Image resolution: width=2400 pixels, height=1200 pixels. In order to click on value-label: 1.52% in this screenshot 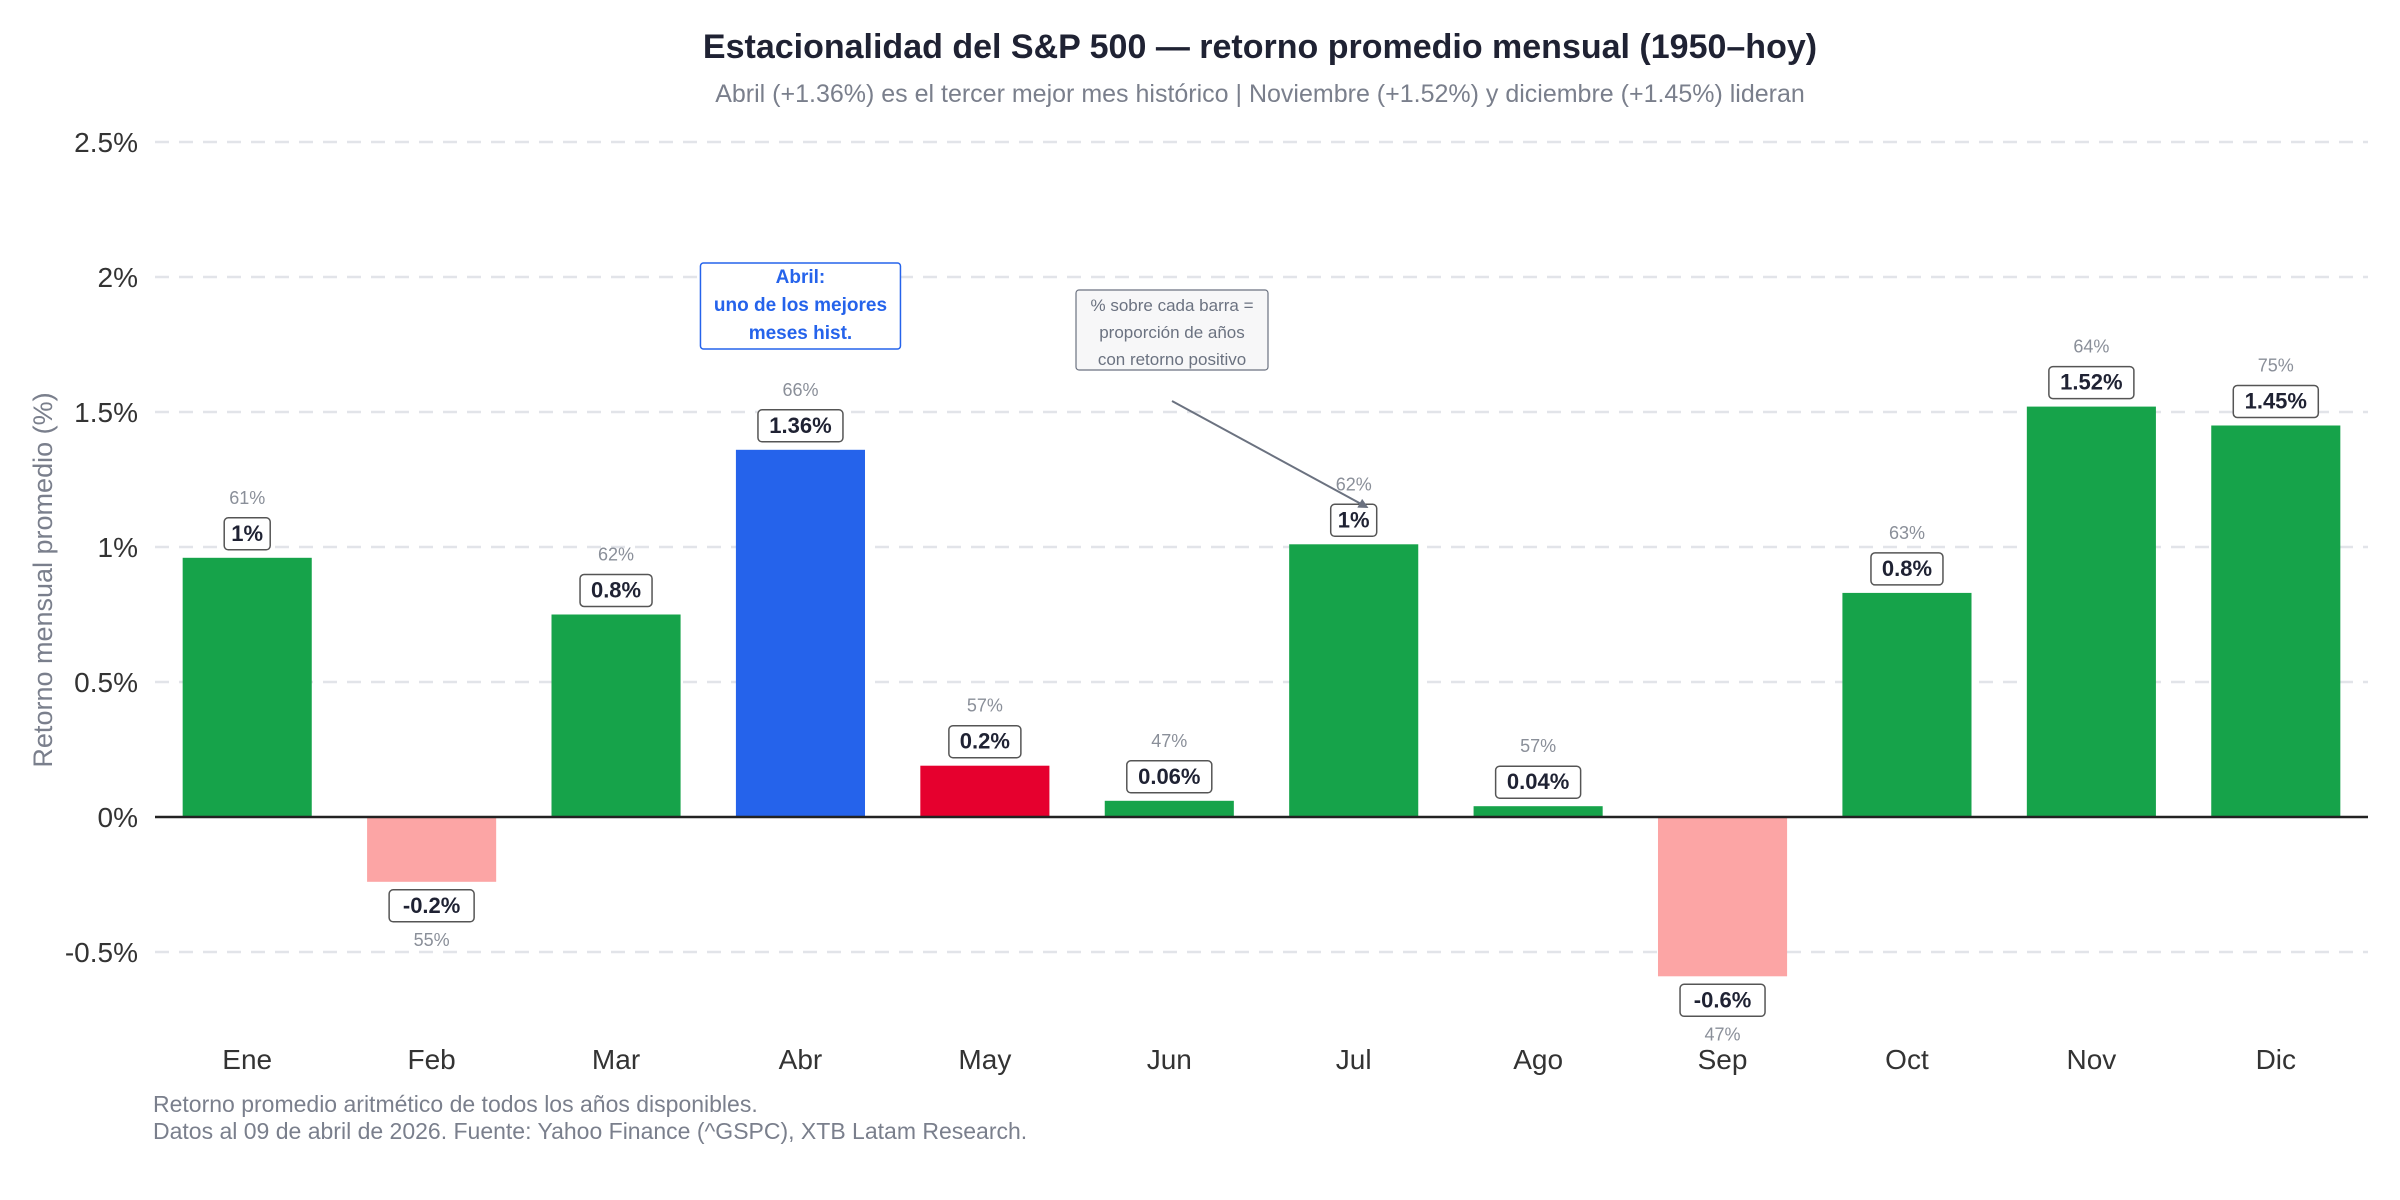, I will do `click(2091, 382)`.